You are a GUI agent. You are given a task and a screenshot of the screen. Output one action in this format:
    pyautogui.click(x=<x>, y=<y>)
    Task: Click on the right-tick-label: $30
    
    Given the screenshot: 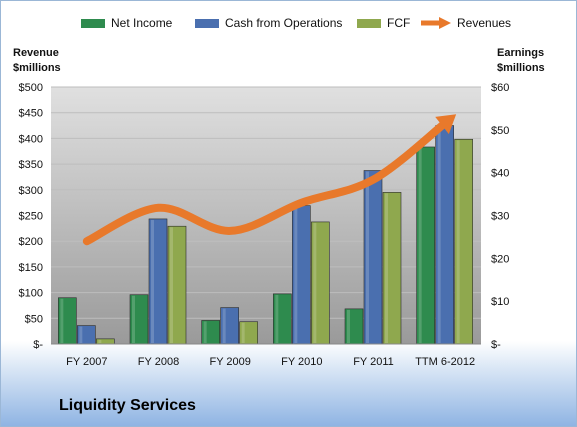 What is the action you would take?
    pyautogui.click(x=500, y=217)
    